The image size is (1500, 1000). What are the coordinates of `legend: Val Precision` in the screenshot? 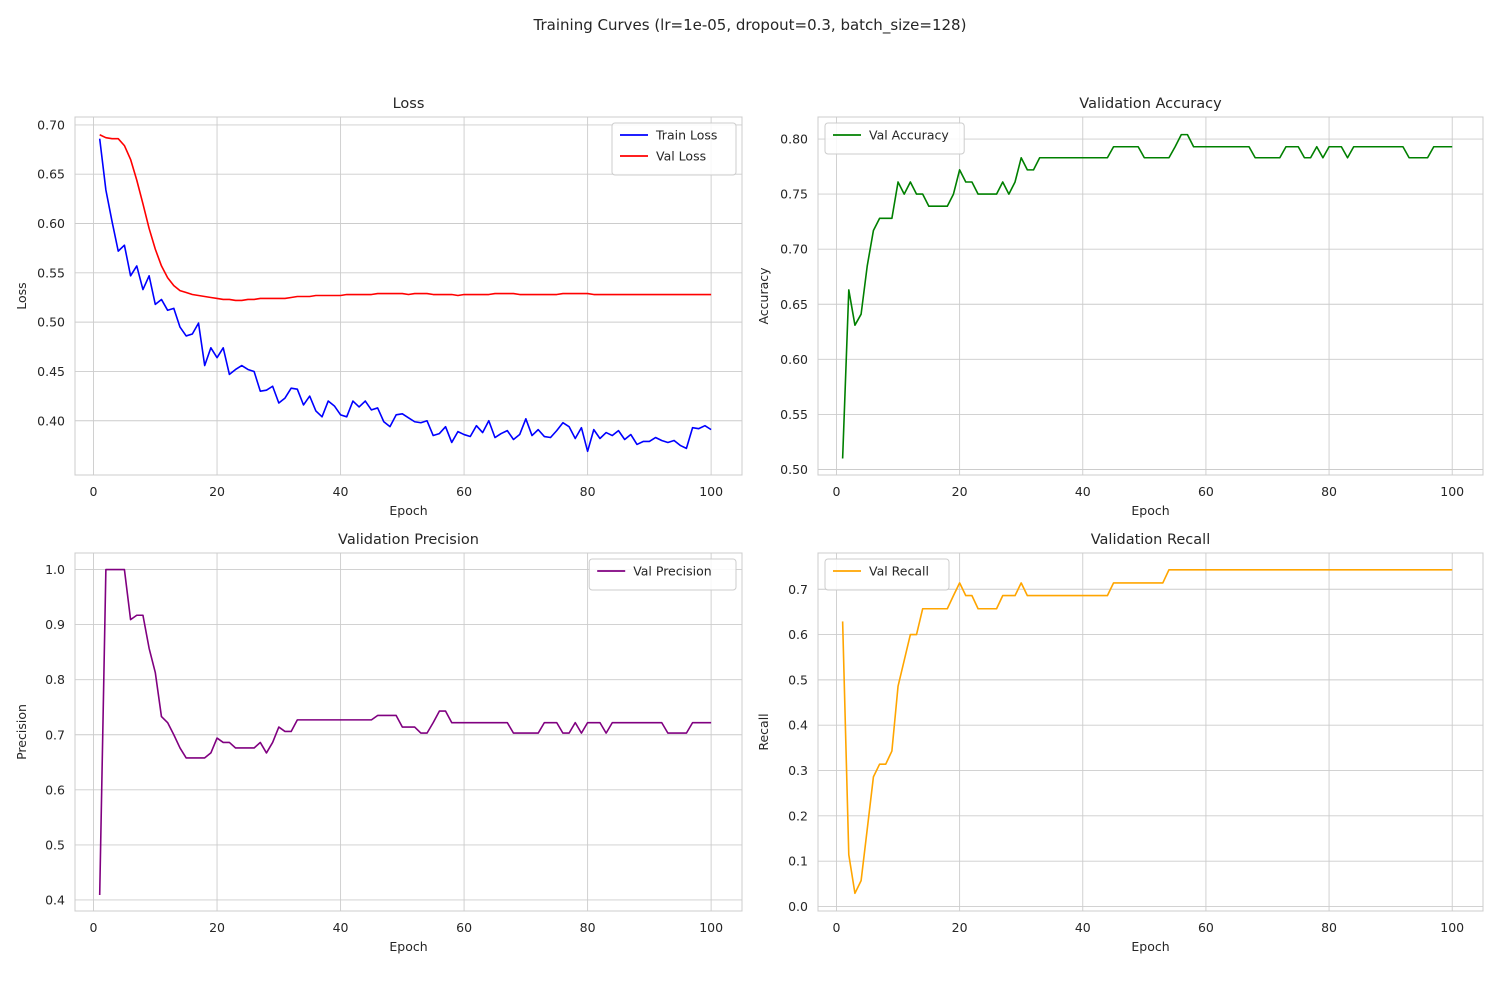 It's located at (662, 574).